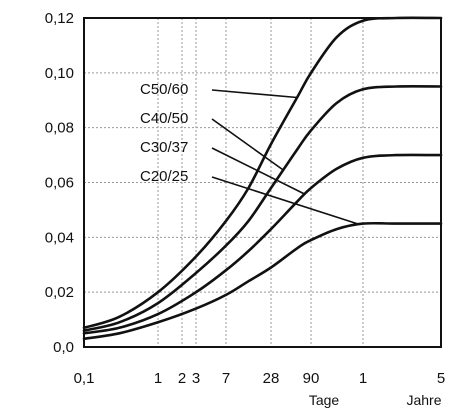  Describe the element at coordinates (271, 378) in the screenshot. I see `x-tick-label: 28` at that location.